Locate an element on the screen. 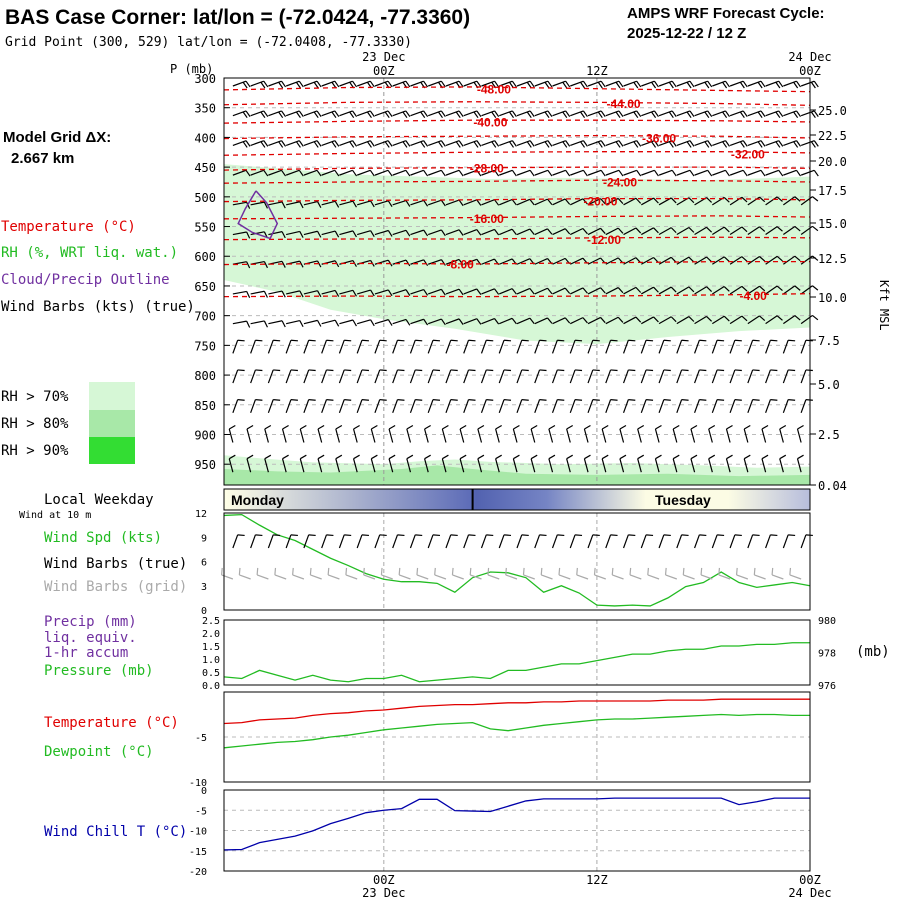  pressure-tick-label: 980 is located at coordinates (827, 621).